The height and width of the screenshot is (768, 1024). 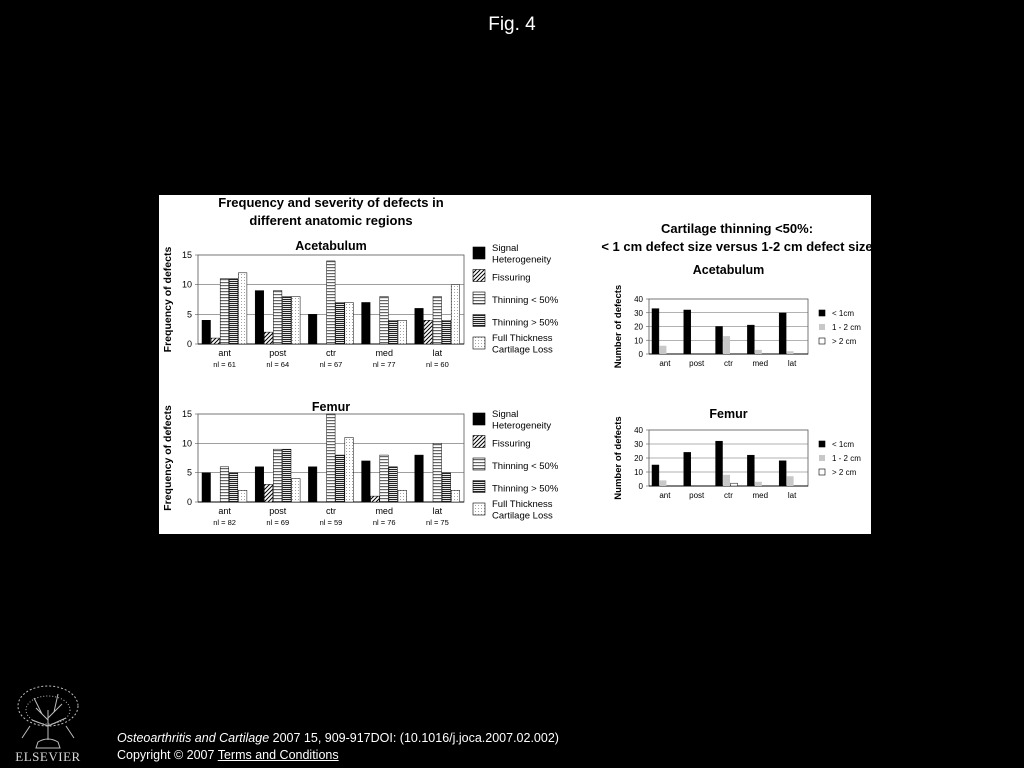 I want to click on y-tick-label: 5, so click(x=189, y=473).